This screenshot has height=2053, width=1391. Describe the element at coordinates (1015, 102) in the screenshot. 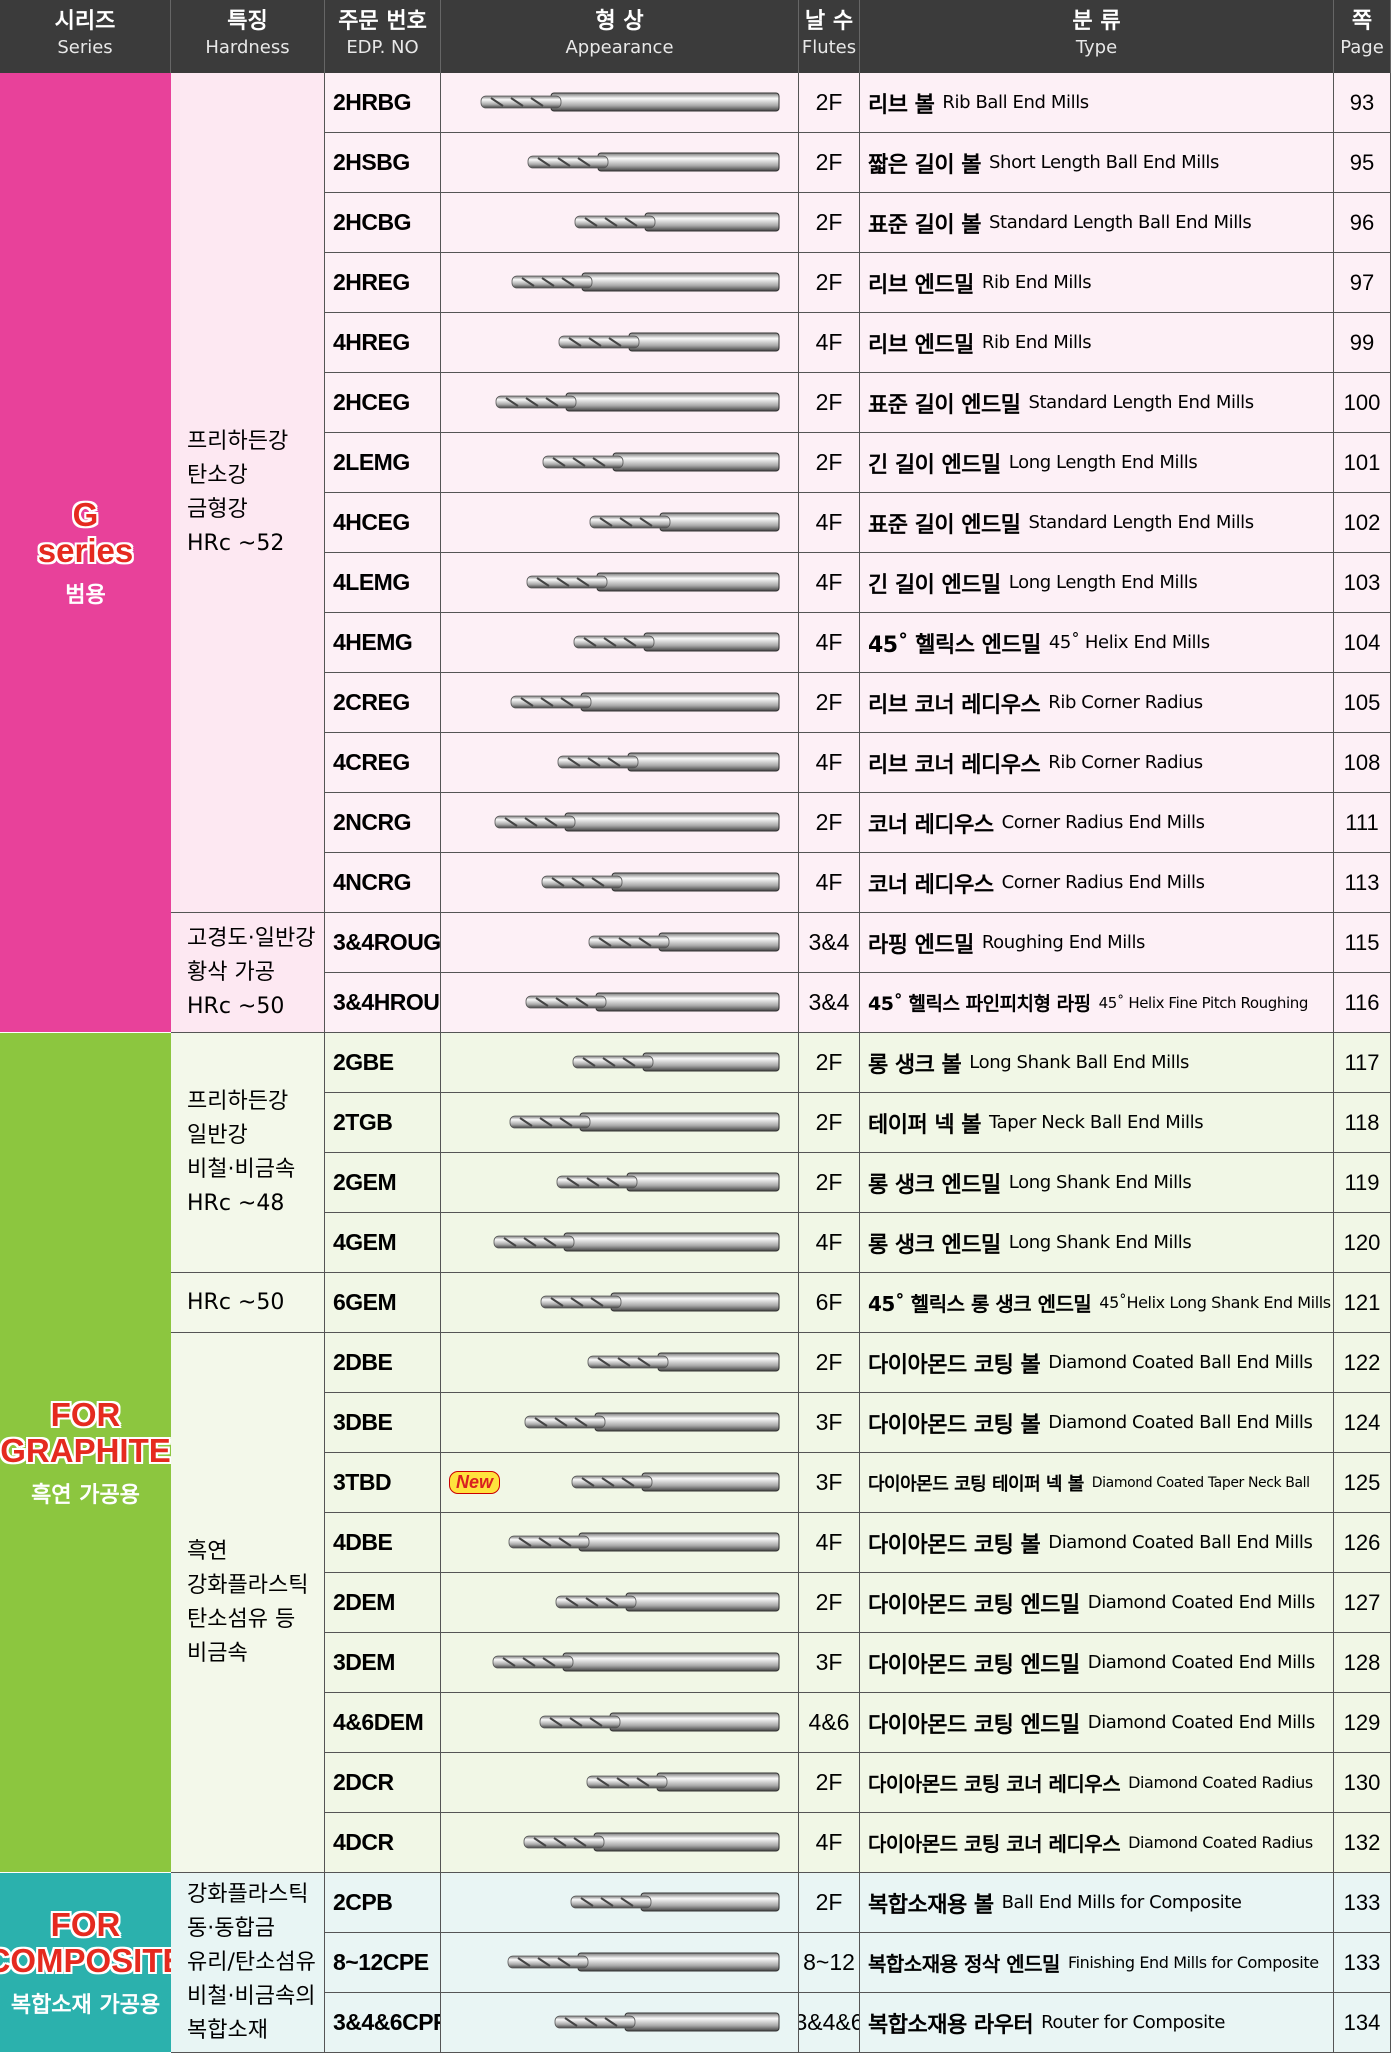

I see `type-en: Rib Ball End Mills` at that location.